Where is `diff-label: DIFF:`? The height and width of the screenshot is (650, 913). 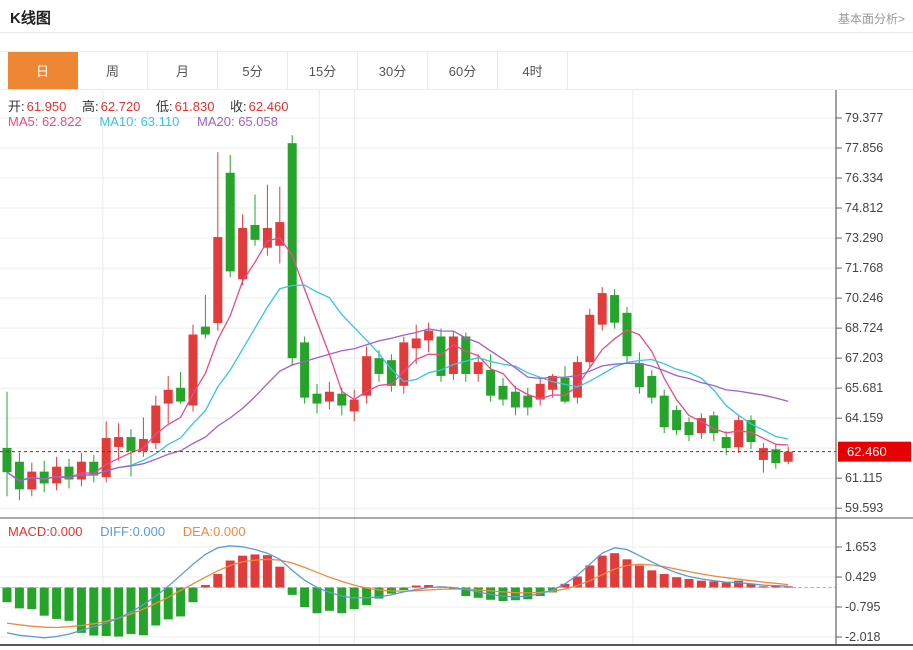
diff-label: DIFF: is located at coordinates (116, 531).